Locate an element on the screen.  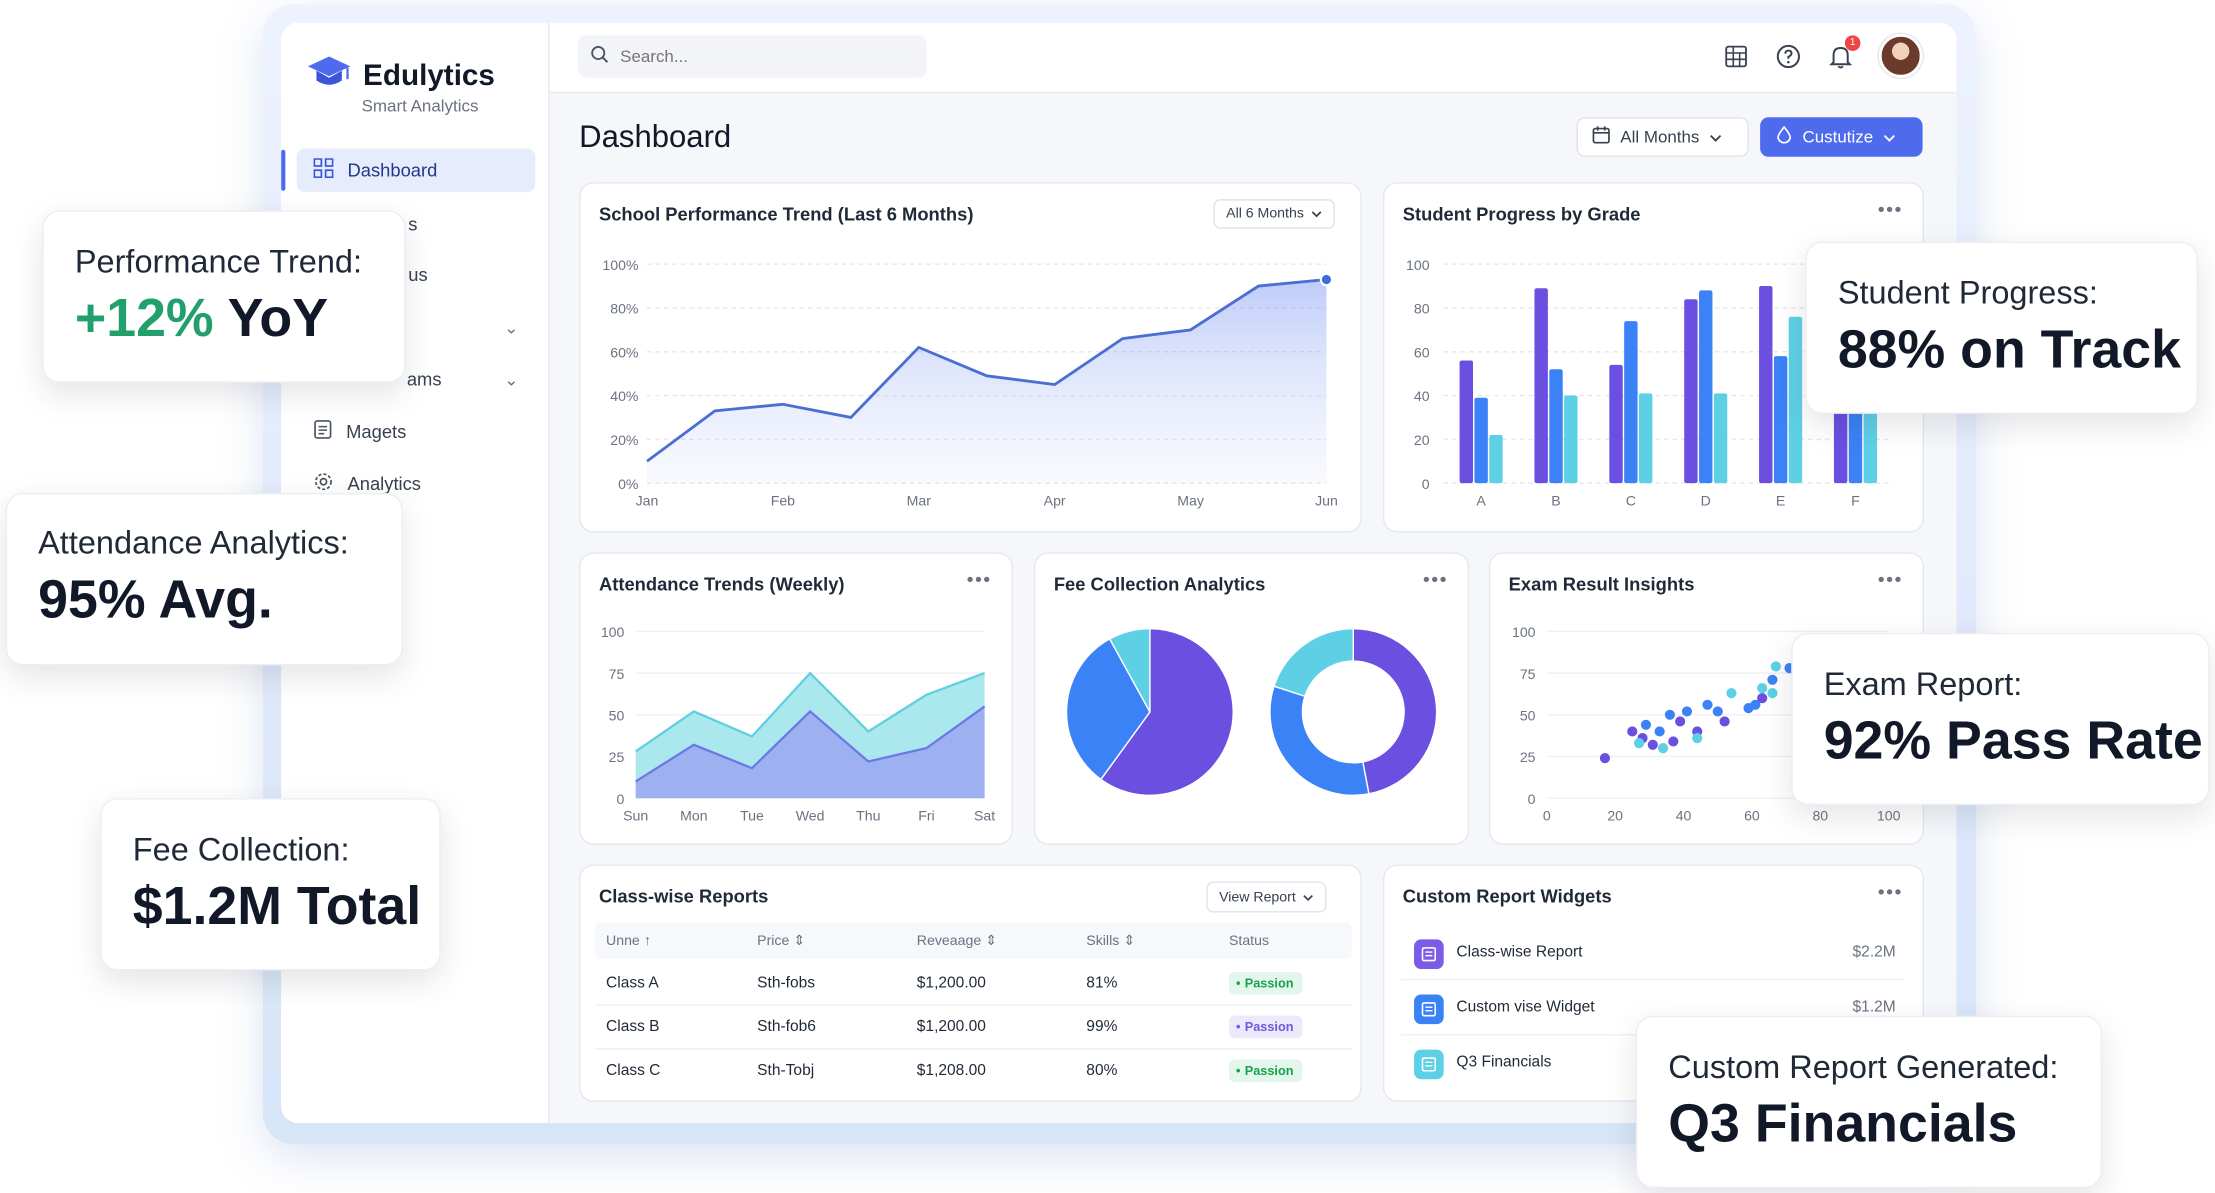
pie-slice is located at coordinates (1108, 709).